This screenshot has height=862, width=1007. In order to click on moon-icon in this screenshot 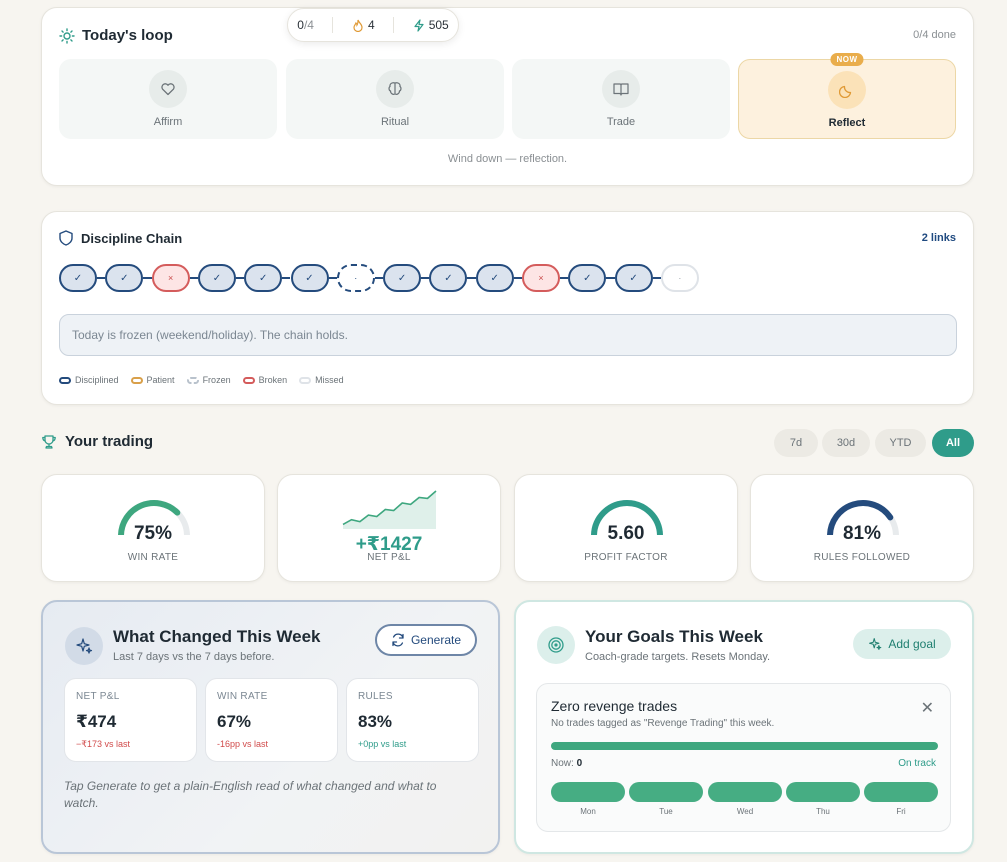, I will do `click(847, 90)`.